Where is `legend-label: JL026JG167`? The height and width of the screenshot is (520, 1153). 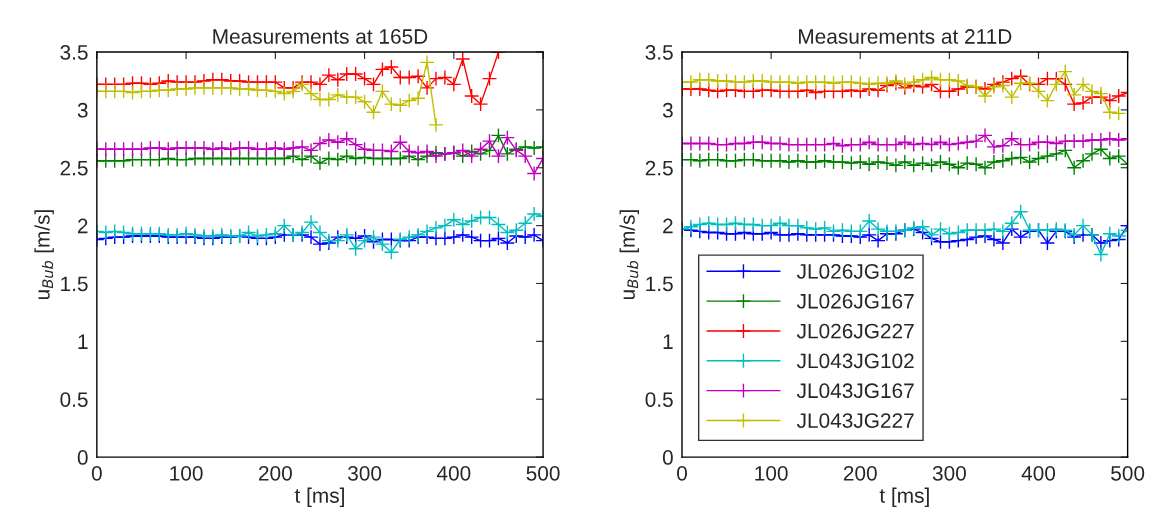 legend-label: JL026JG167 is located at coordinates (855, 301).